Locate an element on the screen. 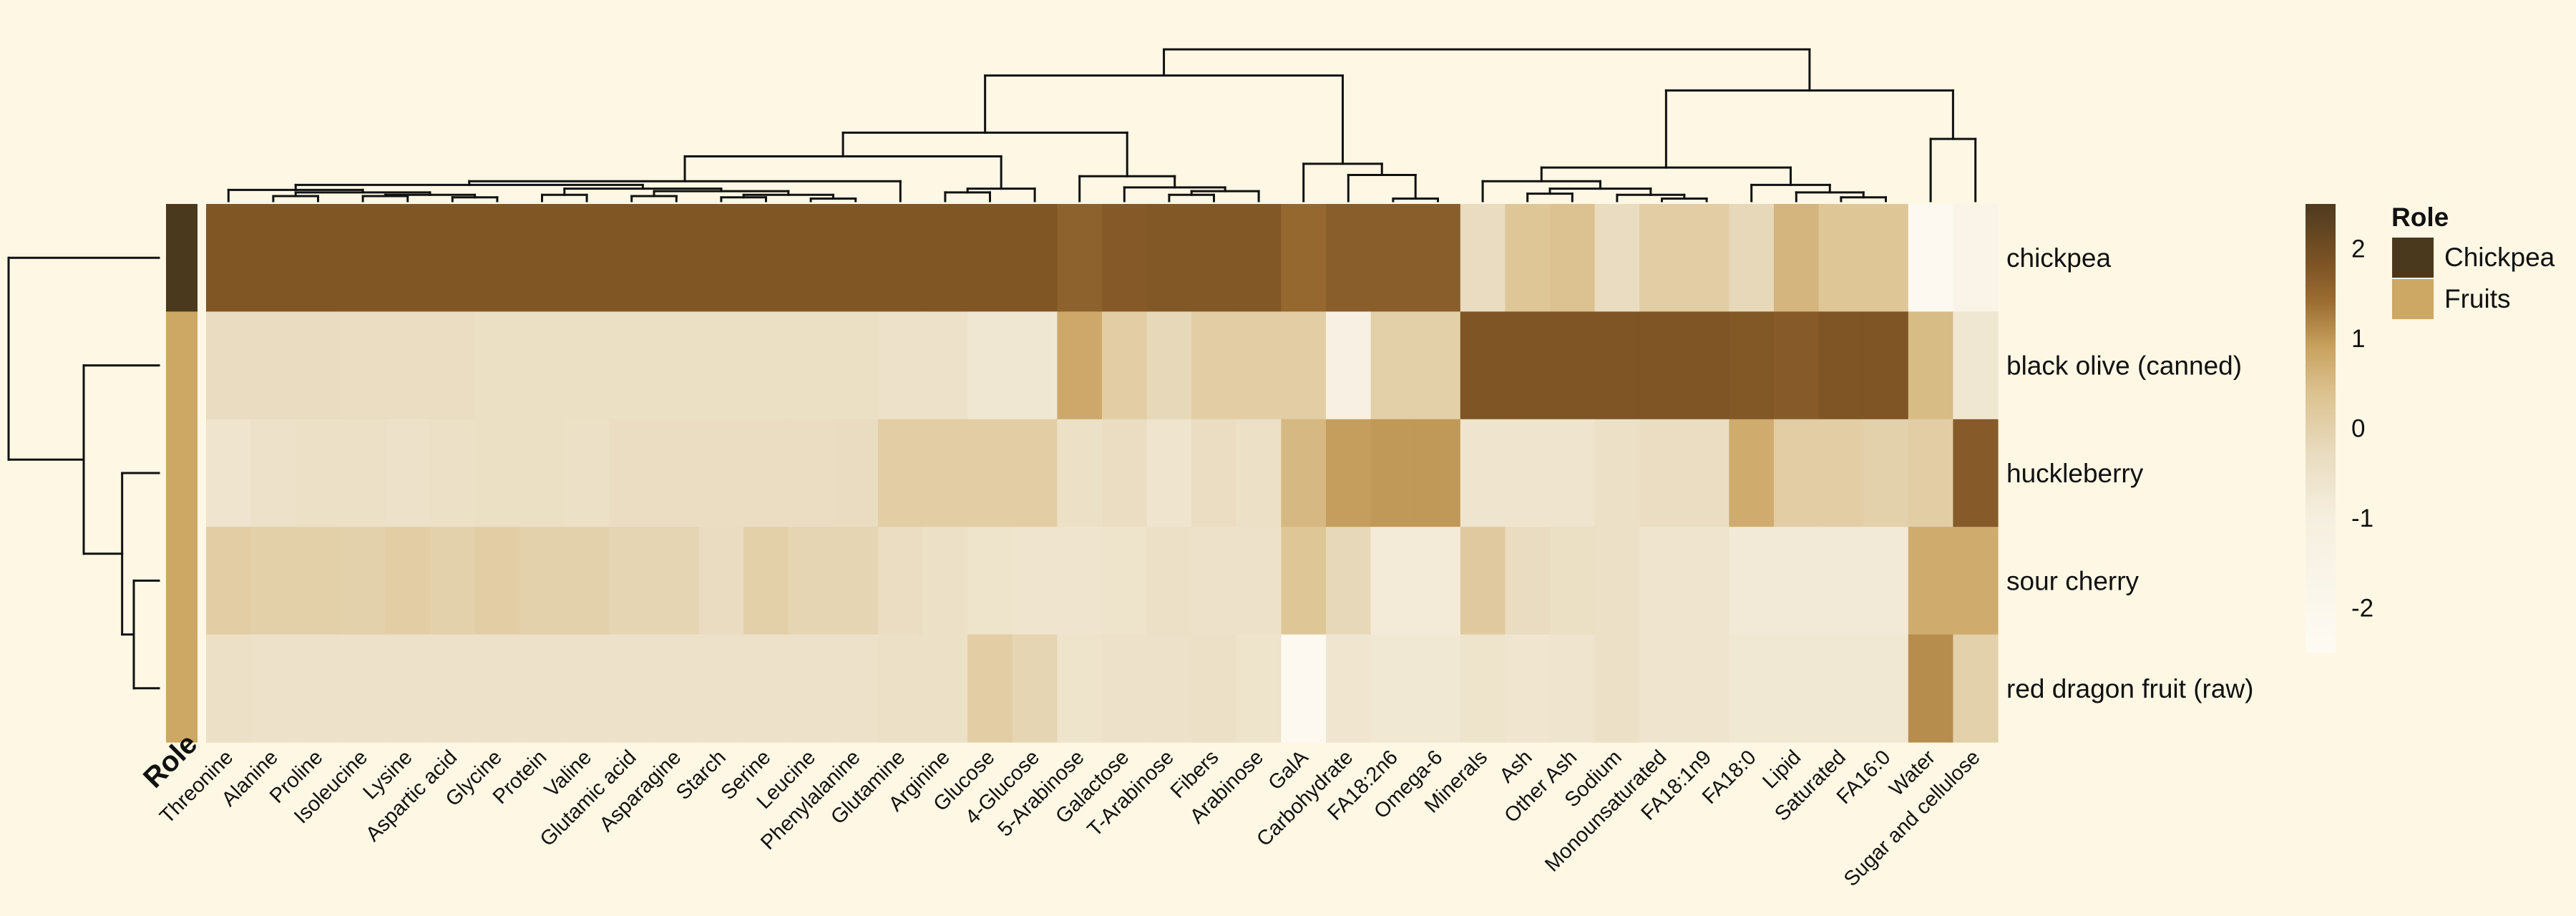 This screenshot has width=2576, height=916. column-dendrogram is located at coordinates (1102, 125).